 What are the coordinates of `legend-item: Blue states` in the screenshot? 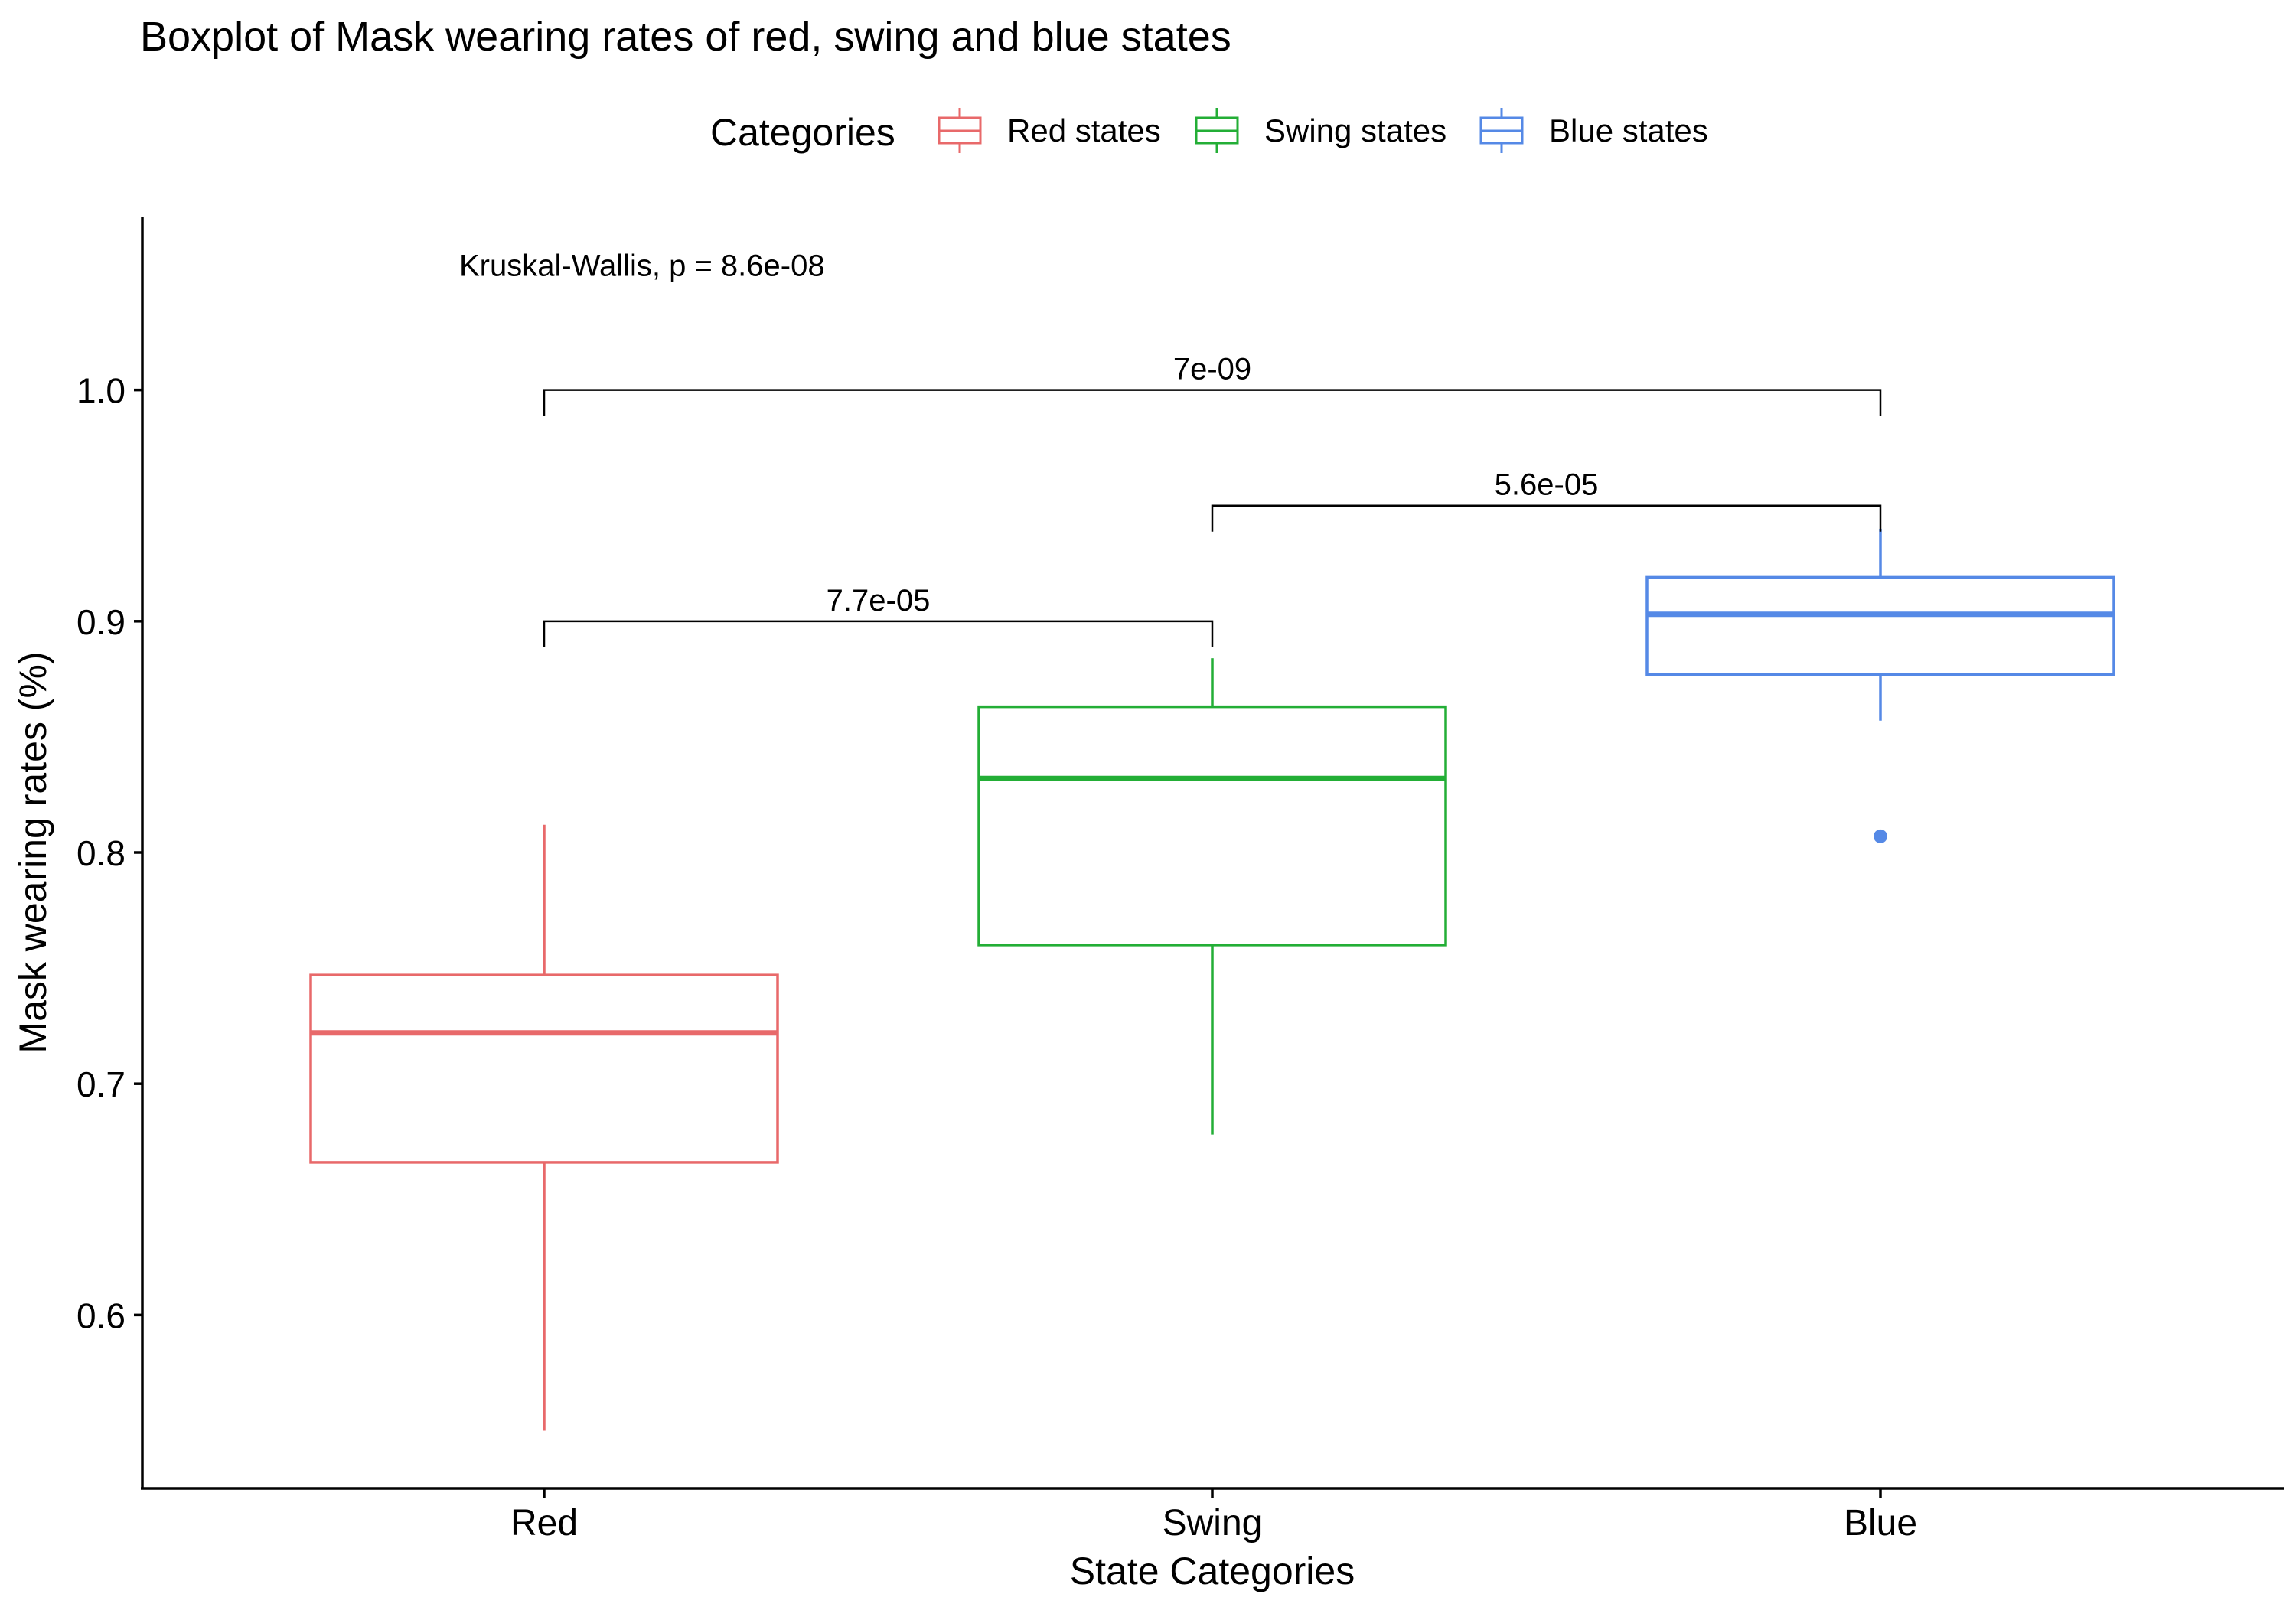 It's located at (1593, 130).